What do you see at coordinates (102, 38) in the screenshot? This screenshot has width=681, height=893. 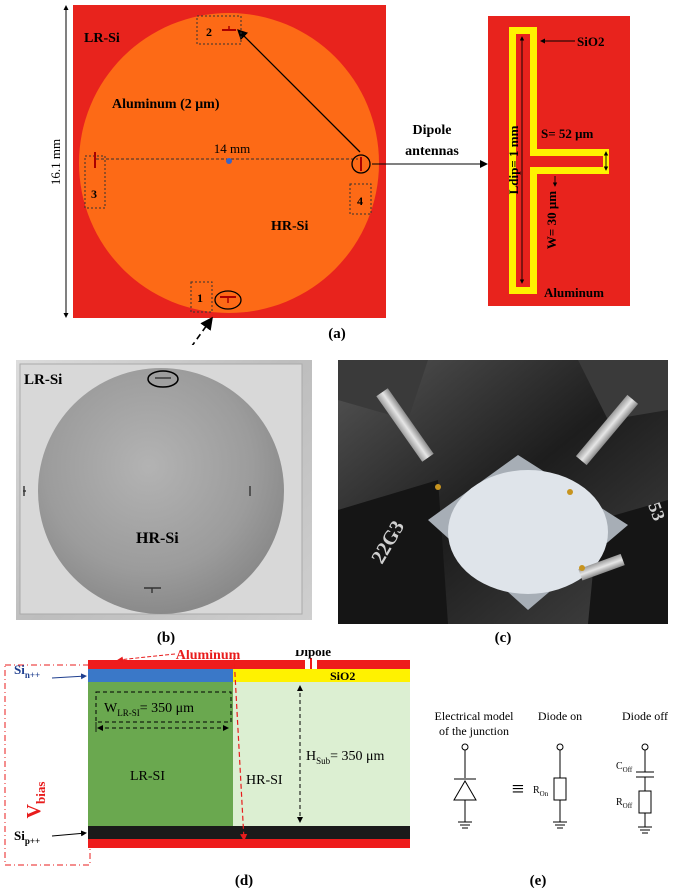 I see `lr-si-label: LR-Si` at bounding box center [102, 38].